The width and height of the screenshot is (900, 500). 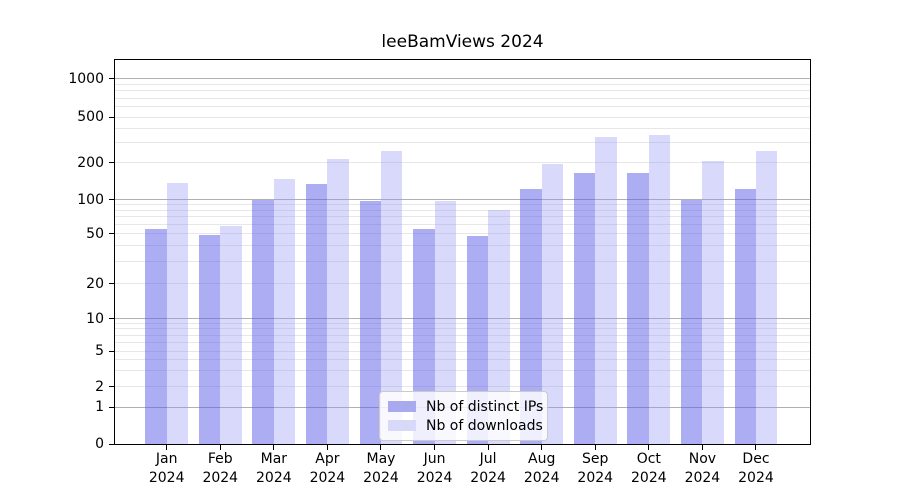 What do you see at coordinates (756, 468) in the screenshot?
I see `x-tick-label-dec: Dec 2024` at bounding box center [756, 468].